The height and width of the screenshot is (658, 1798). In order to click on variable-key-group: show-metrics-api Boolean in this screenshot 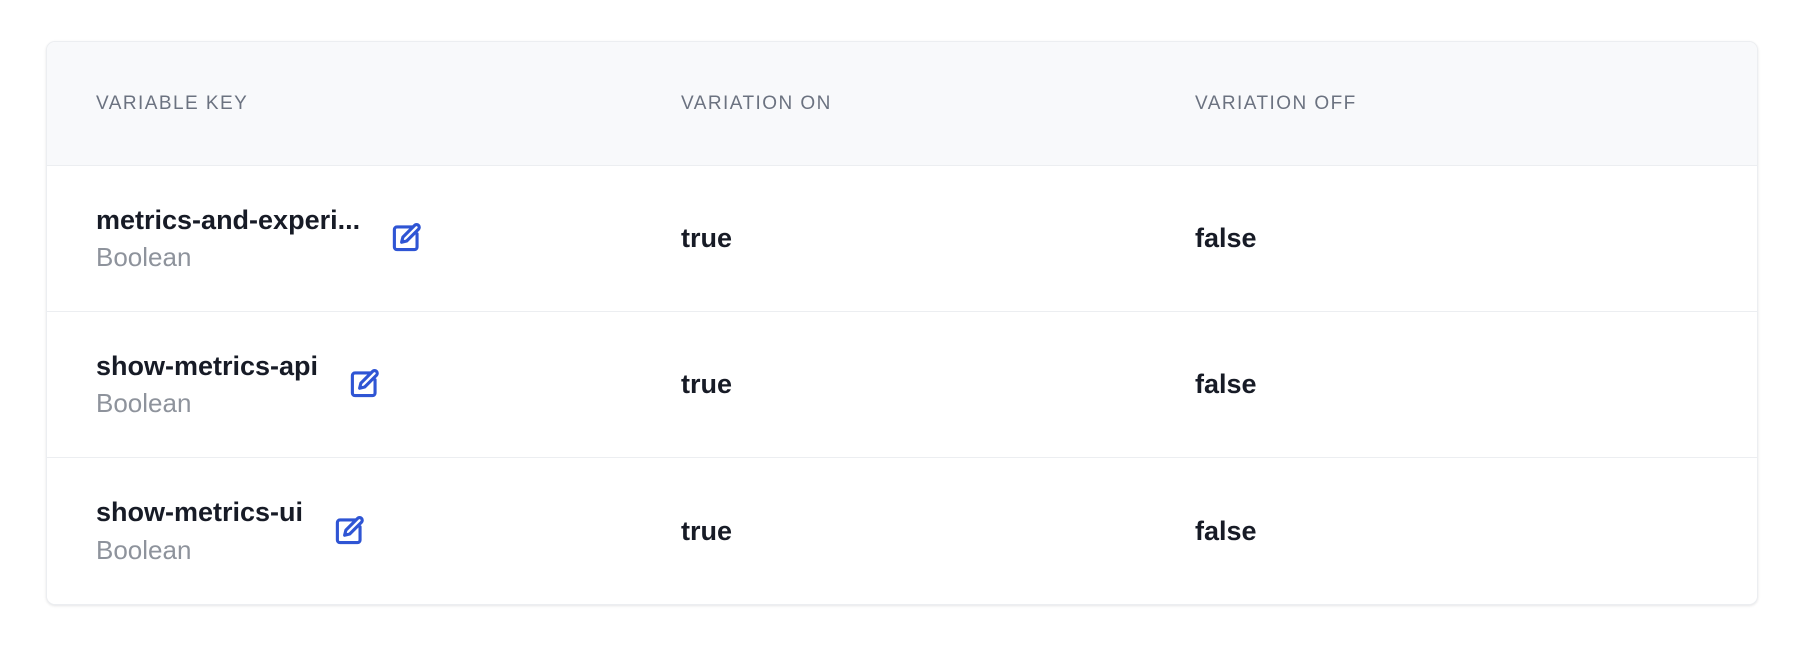, I will do `click(240, 385)`.